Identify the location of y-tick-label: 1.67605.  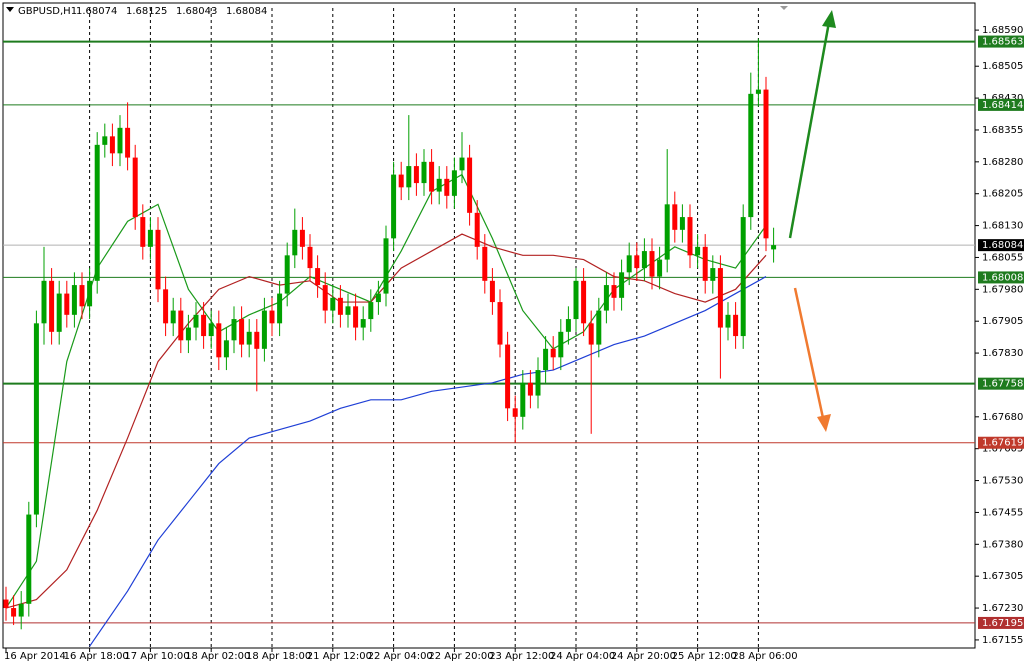
(1002, 449).